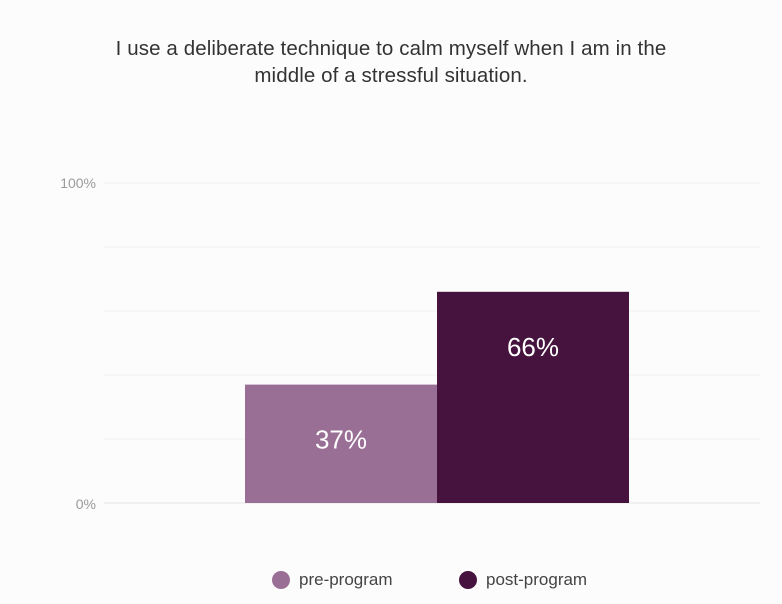  I want to click on legend-item-pre-program: pre-program, so click(332, 580).